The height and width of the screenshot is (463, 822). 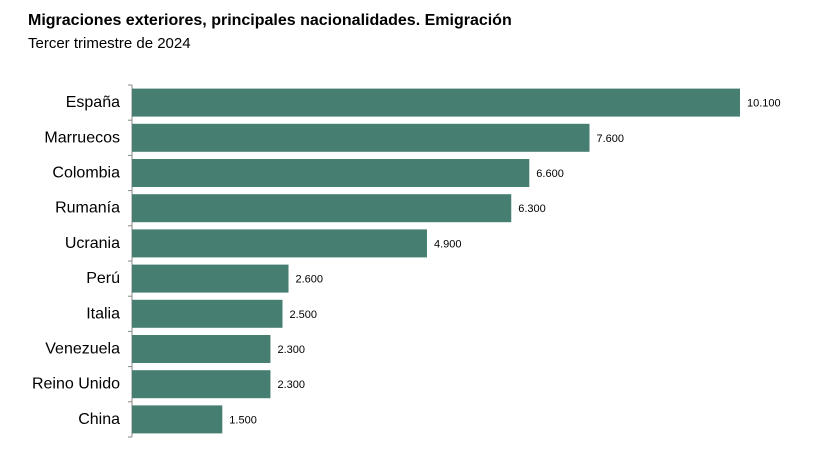 I want to click on value-label: 6.300, so click(x=532, y=209).